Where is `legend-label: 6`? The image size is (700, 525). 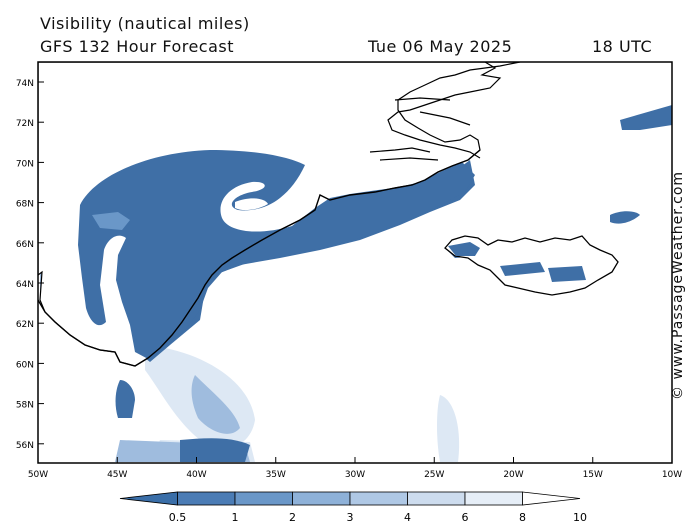
legend-label: 6 is located at coordinates (465, 517).